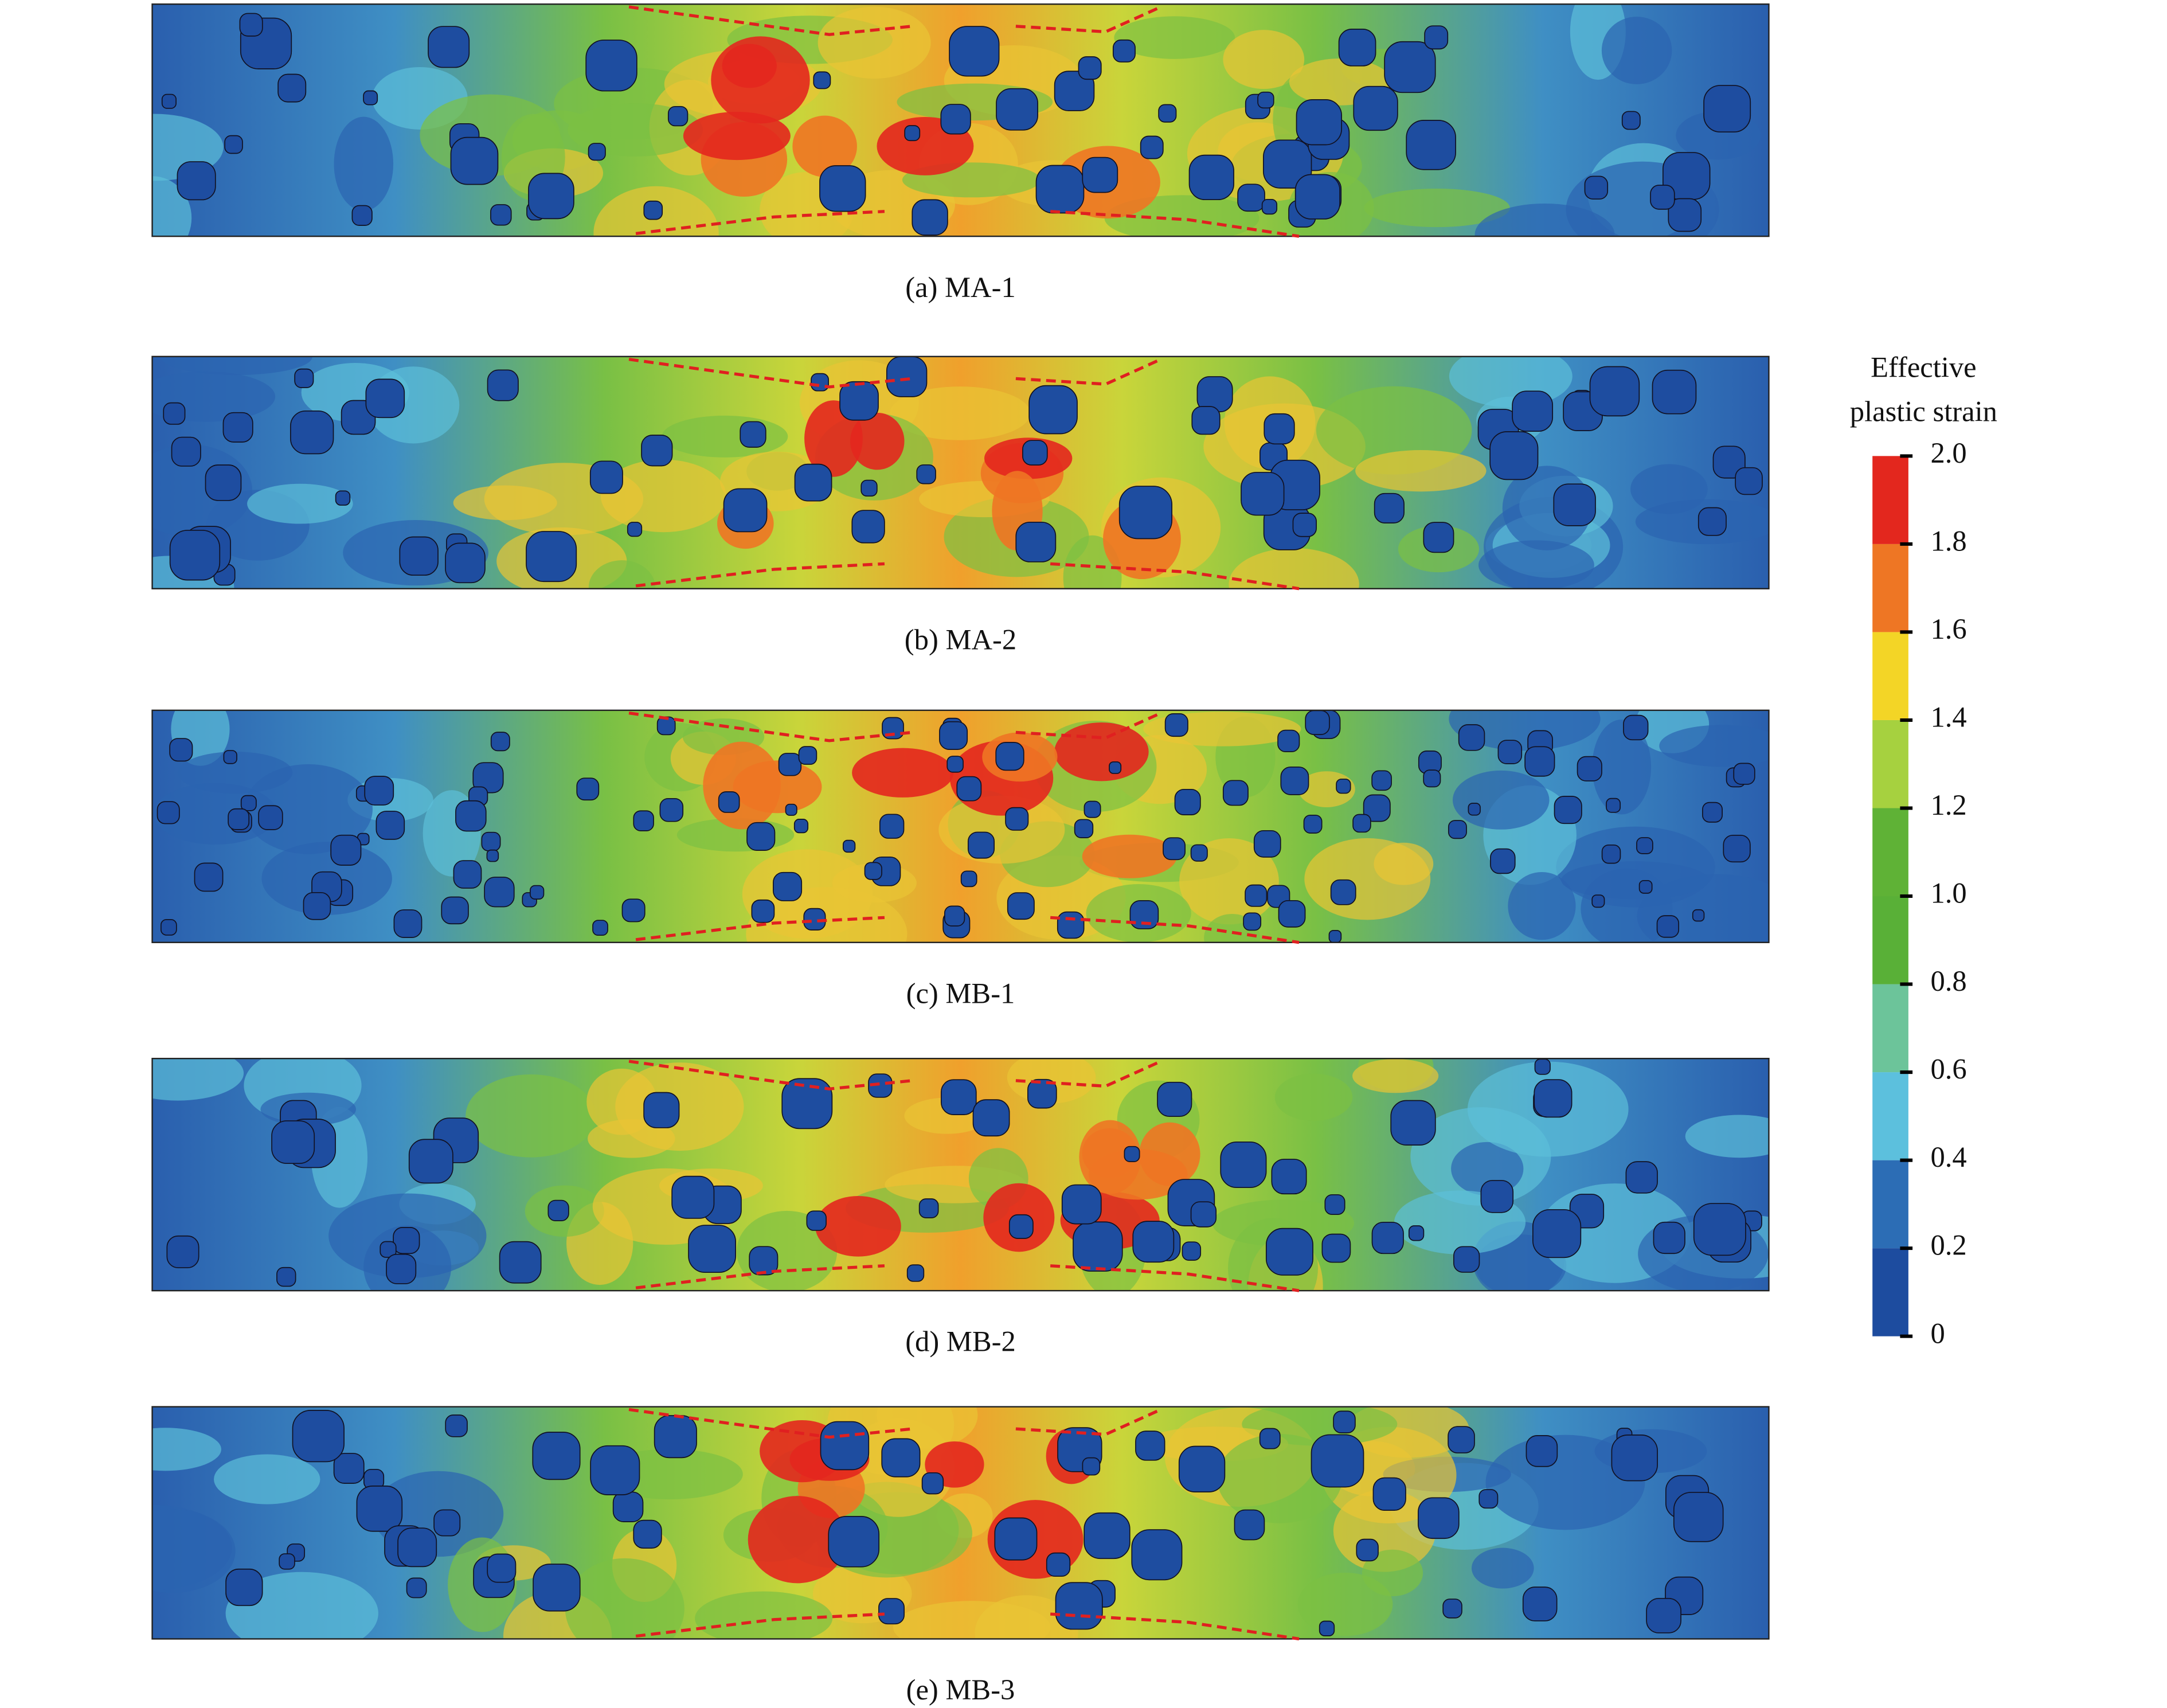  What do you see at coordinates (961, 1556) in the screenshot?
I see `panel: (e) MB-3` at bounding box center [961, 1556].